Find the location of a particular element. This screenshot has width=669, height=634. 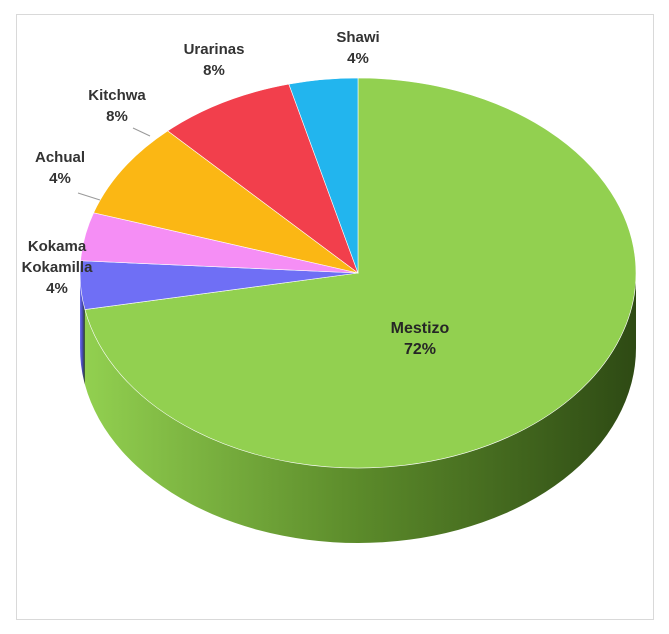

data-label-kokama-kokamilla: Kokama Kokamilla 4% is located at coordinates (58, 267).